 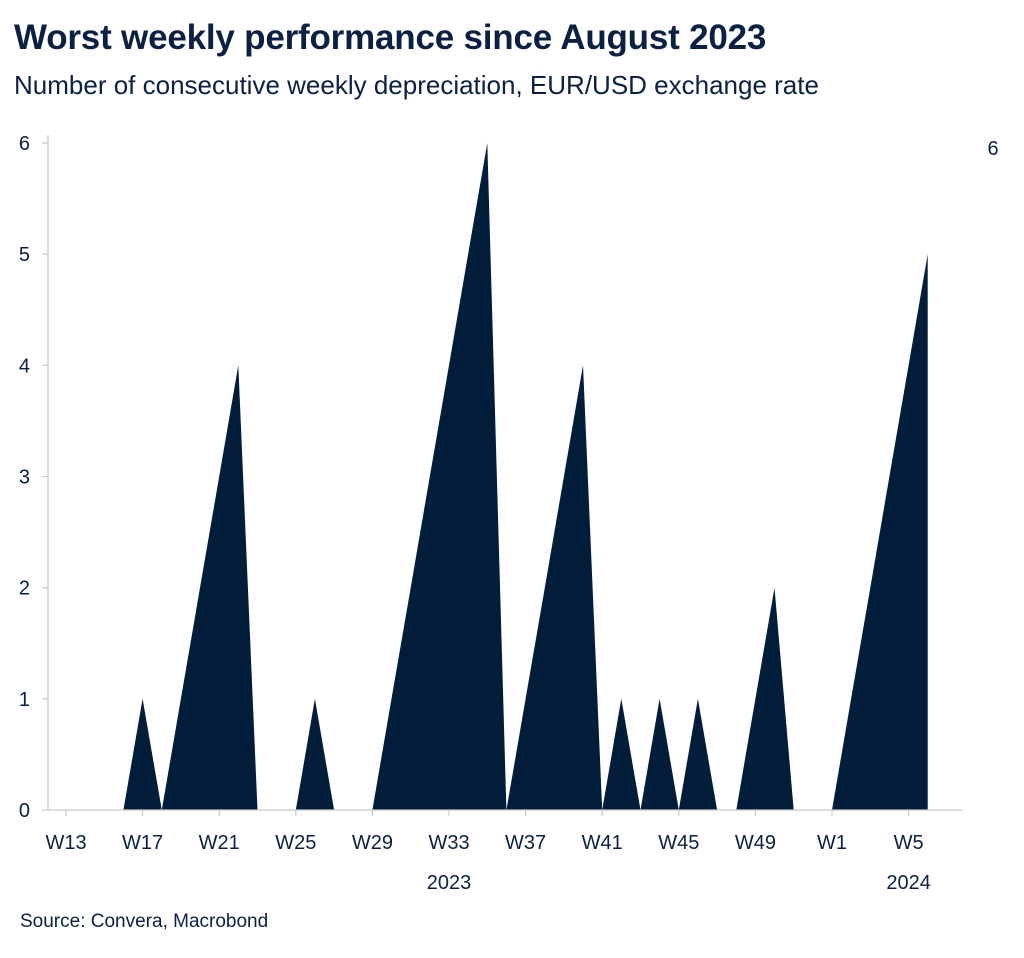 I want to click on x-tick-label: W17, so click(x=142, y=843).